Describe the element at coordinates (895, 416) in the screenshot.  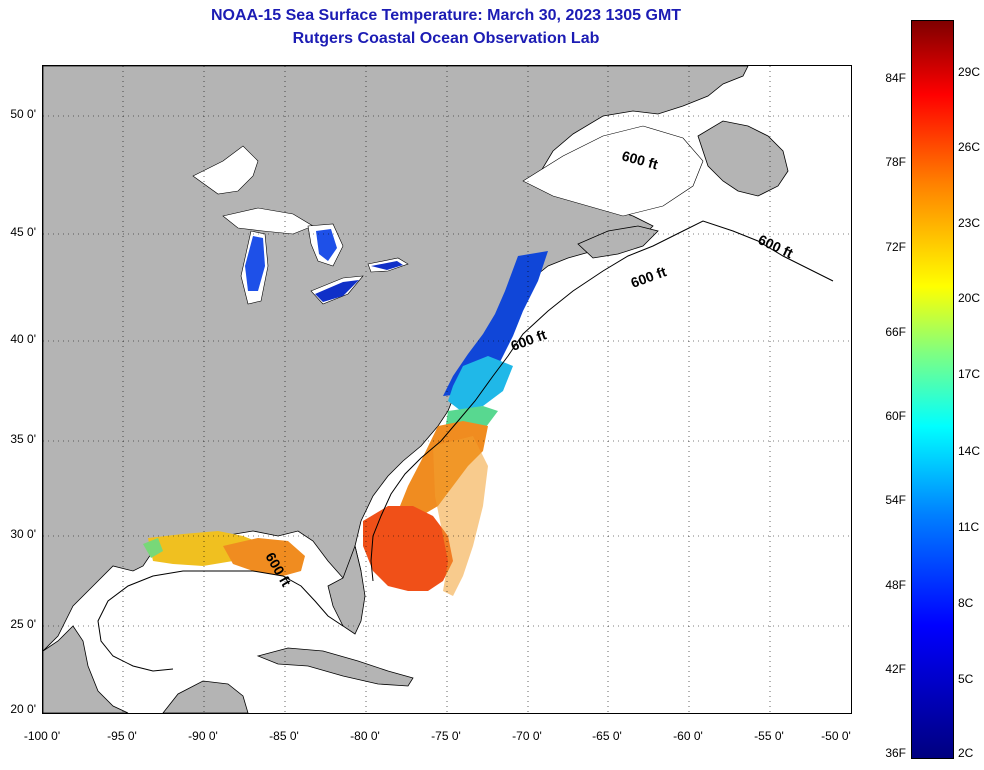
I see `colorbar-label-60F: 60F` at that location.